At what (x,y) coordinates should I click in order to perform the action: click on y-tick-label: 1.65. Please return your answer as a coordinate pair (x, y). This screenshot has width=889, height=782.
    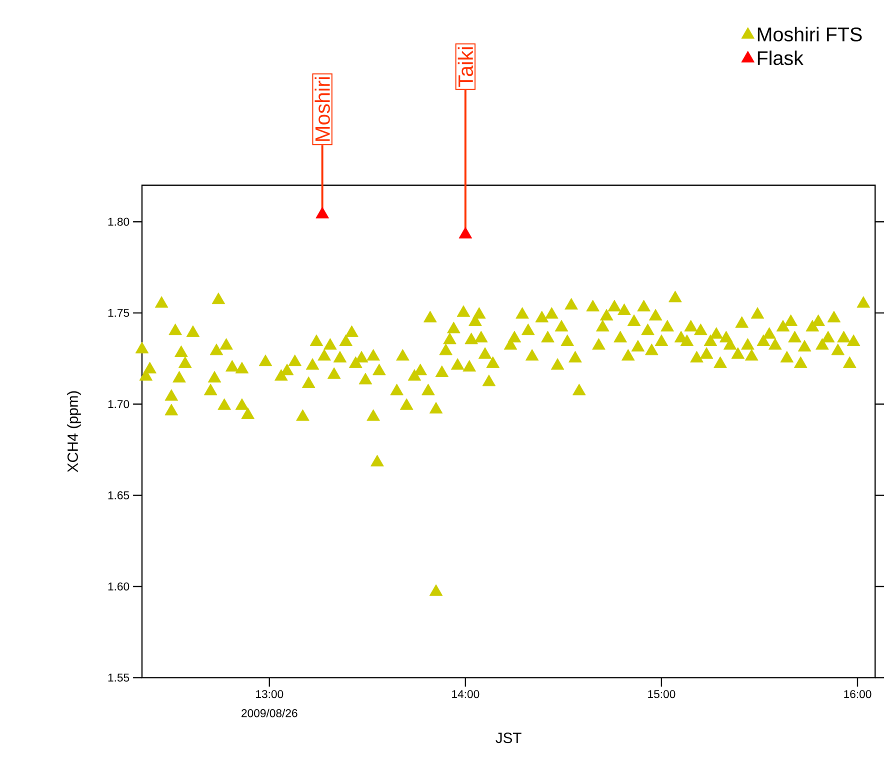
    Looking at the image, I should click on (119, 495).